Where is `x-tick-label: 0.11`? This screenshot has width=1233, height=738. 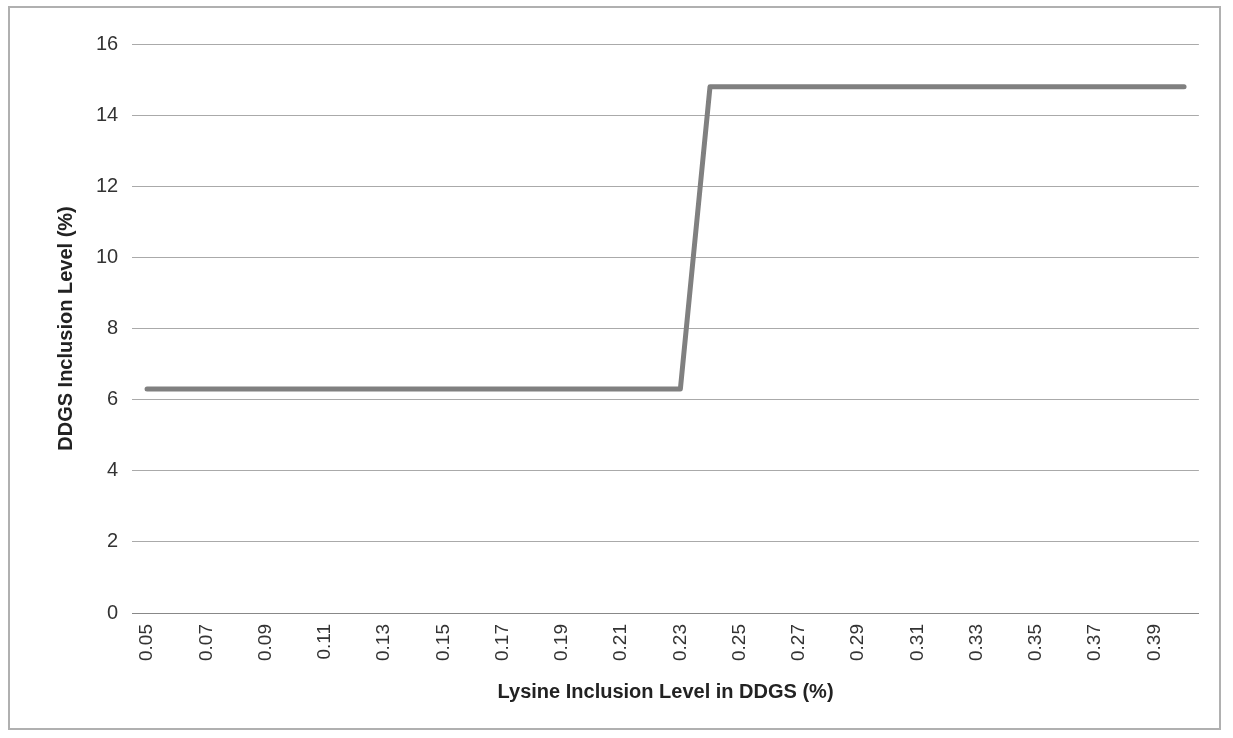
x-tick-label: 0.11 is located at coordinates (324, 642).